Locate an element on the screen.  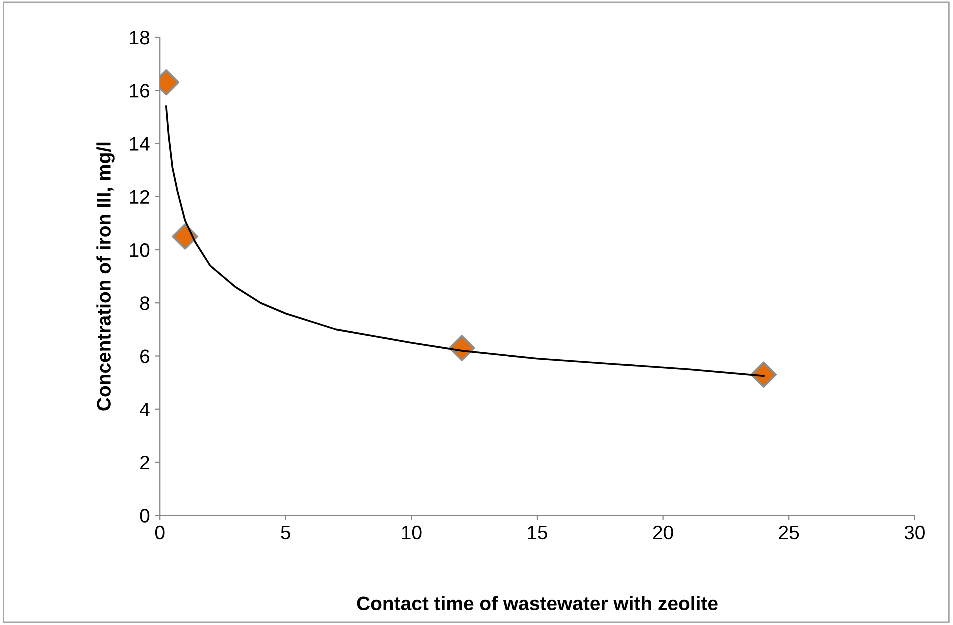
y-tick-label: 14 is located at coordinates (140, 144).